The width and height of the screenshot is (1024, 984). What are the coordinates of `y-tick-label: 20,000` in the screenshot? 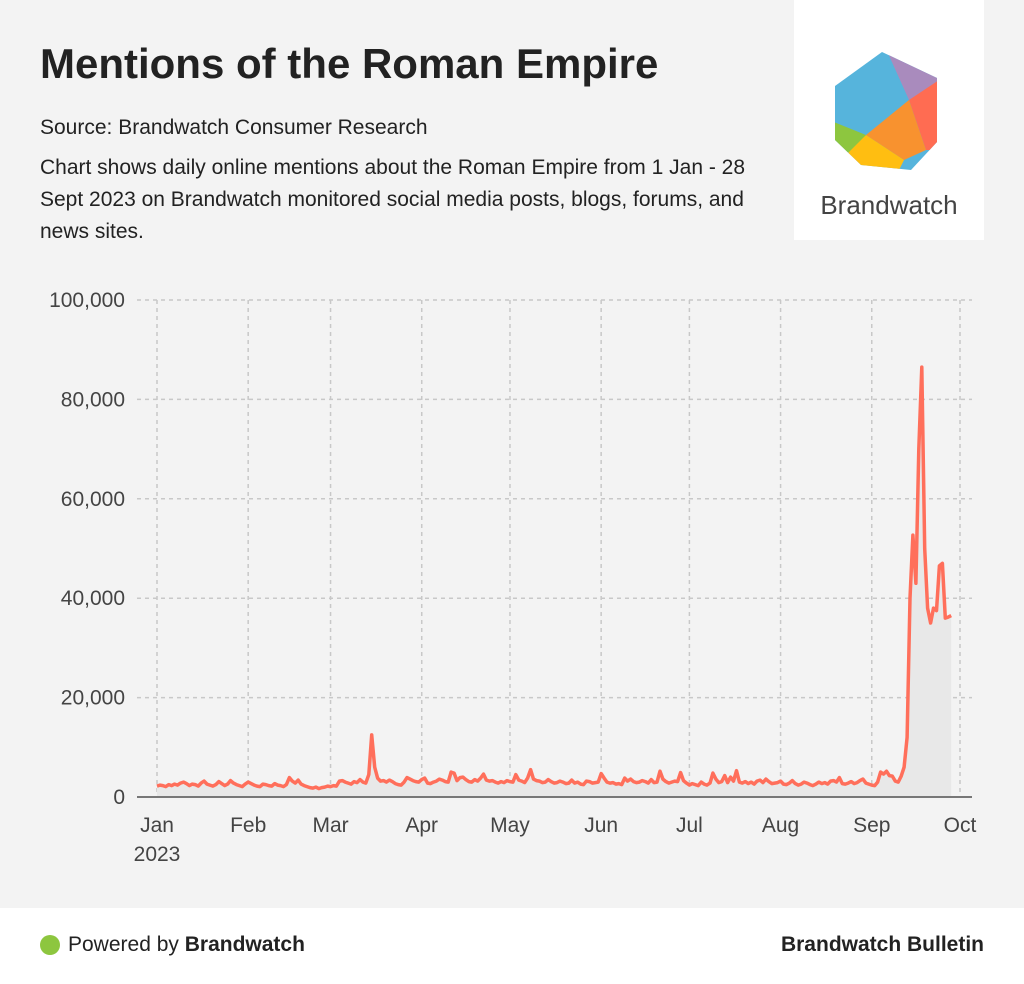 It's located at (93, 698).